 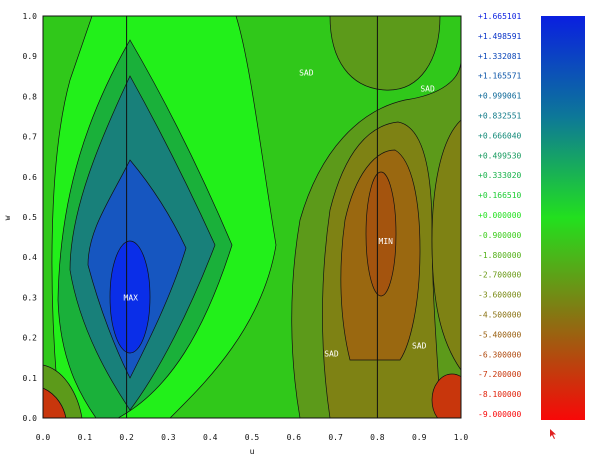 What do you see at coordinates (30, 257) in the screenshot?
I see `y-tick-label: 0.4` at bounding box center [30, 257].